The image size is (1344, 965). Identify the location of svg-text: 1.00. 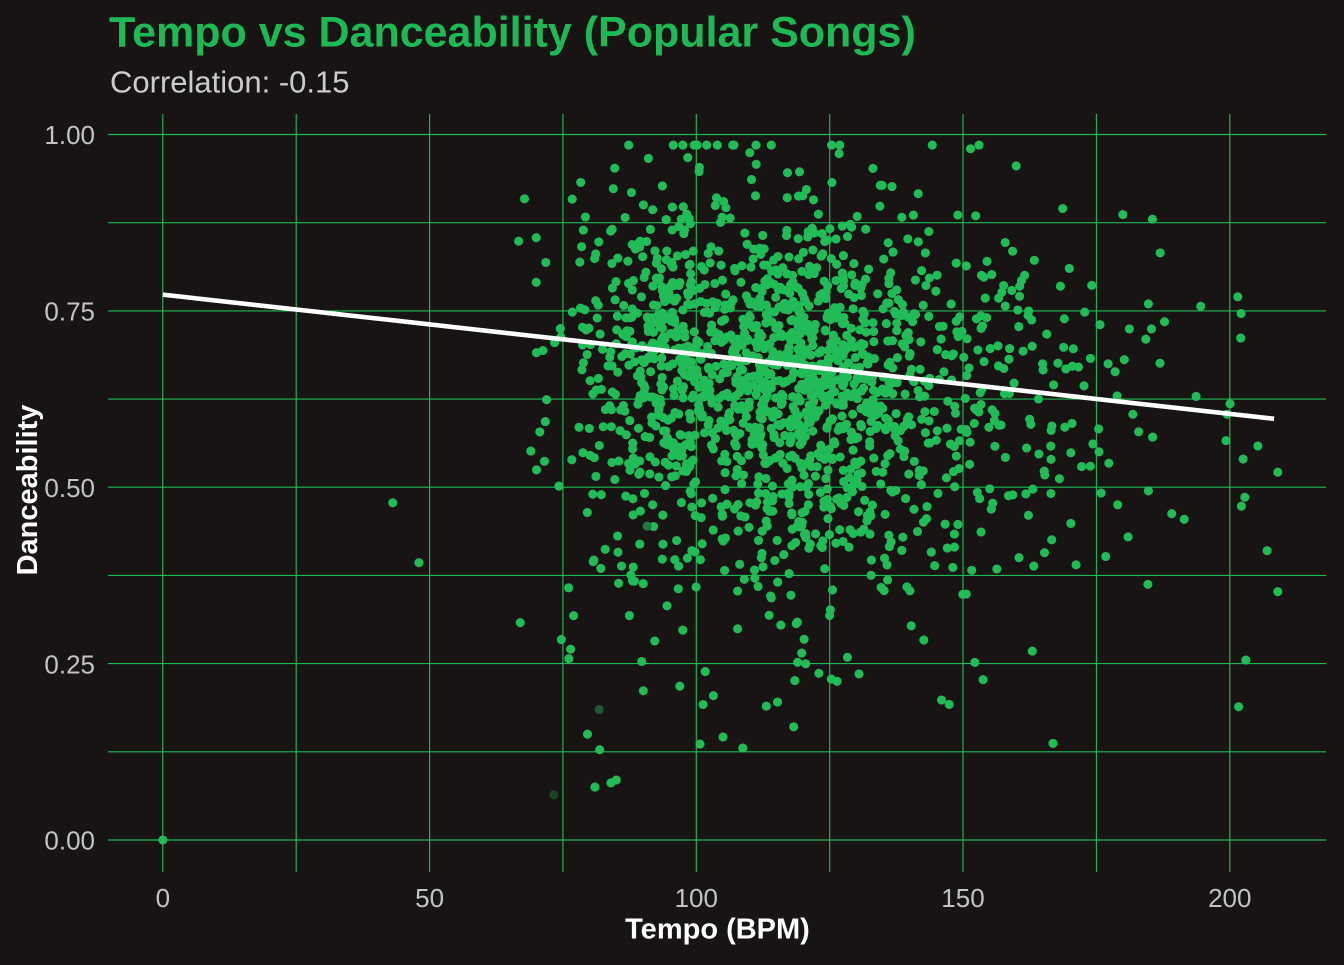
(69, 135).